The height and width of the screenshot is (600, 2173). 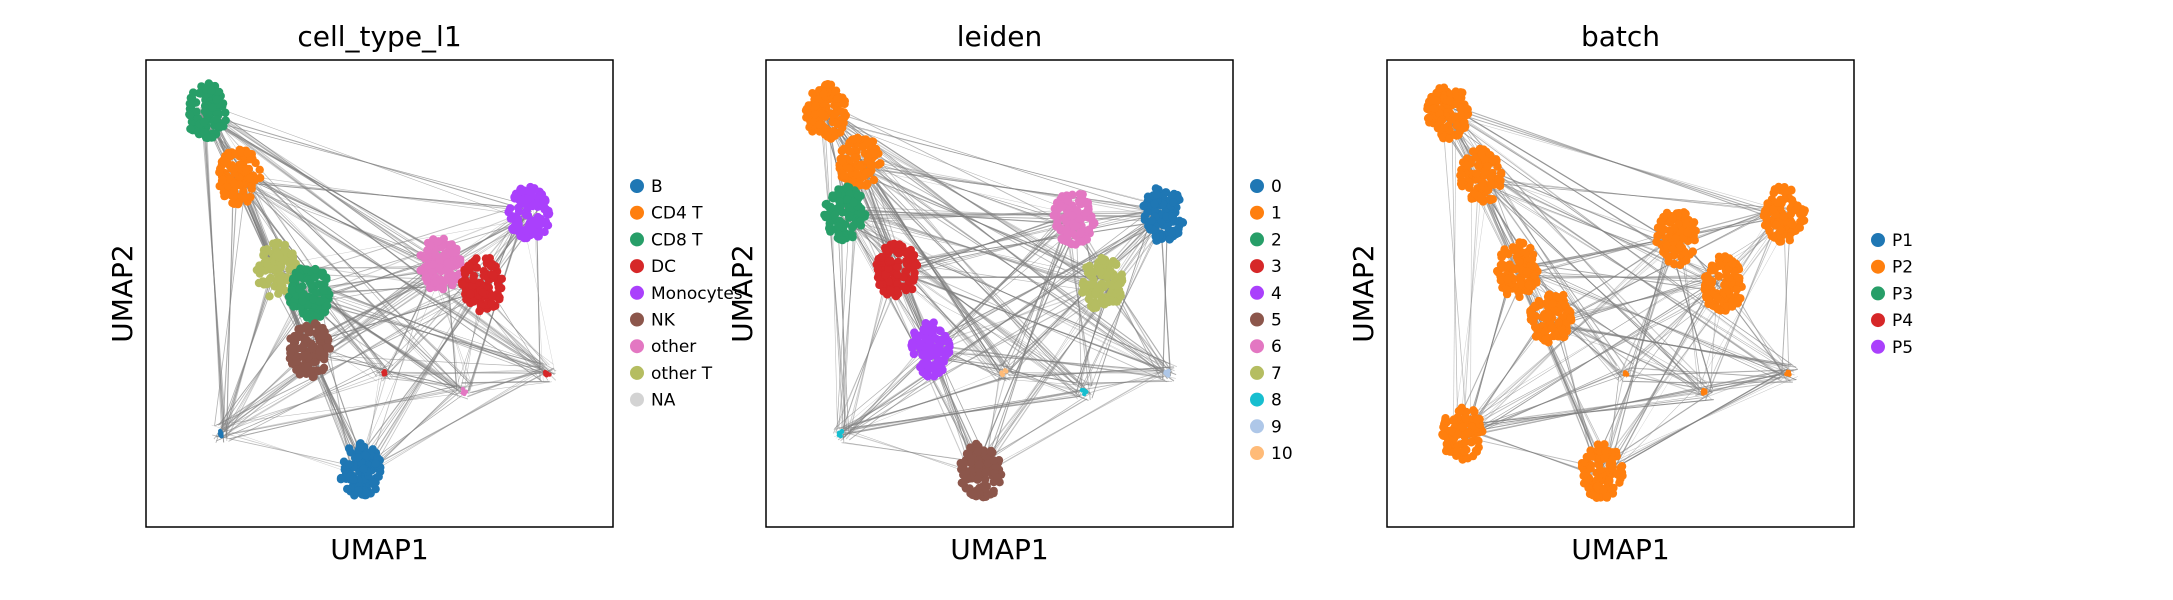 I want to click on panel-title: cell_type_l1, so click(x=379, y=36).